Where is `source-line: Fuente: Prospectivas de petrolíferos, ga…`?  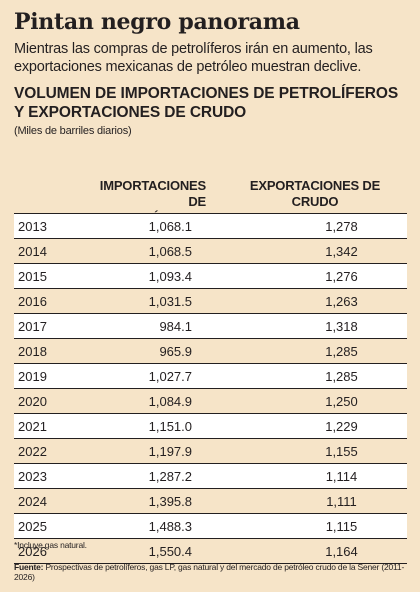
source-line: Fuente: Prospectivas de petrolíferos, ga… is located at coordinates (214, 572).